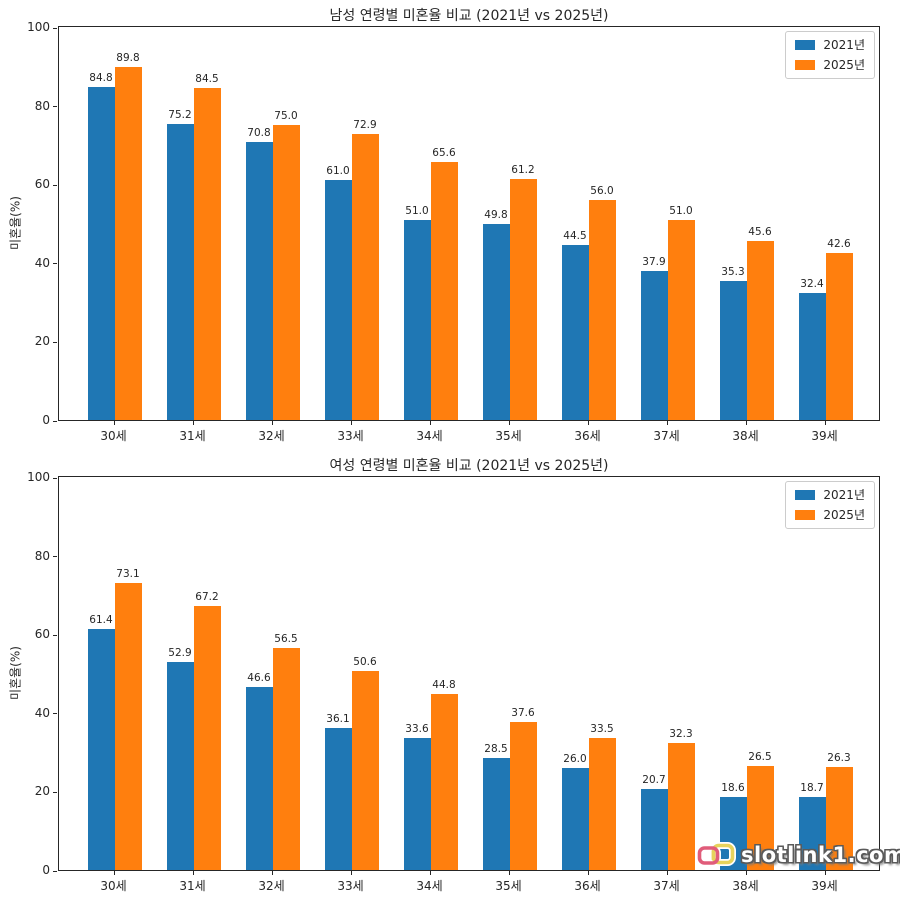 Image resolution: width=900 pixels, height=900 pixels. Describe the element at coordinates (180, 115) in the screenshot. I see `bar-value-label: 75.2` at that location.